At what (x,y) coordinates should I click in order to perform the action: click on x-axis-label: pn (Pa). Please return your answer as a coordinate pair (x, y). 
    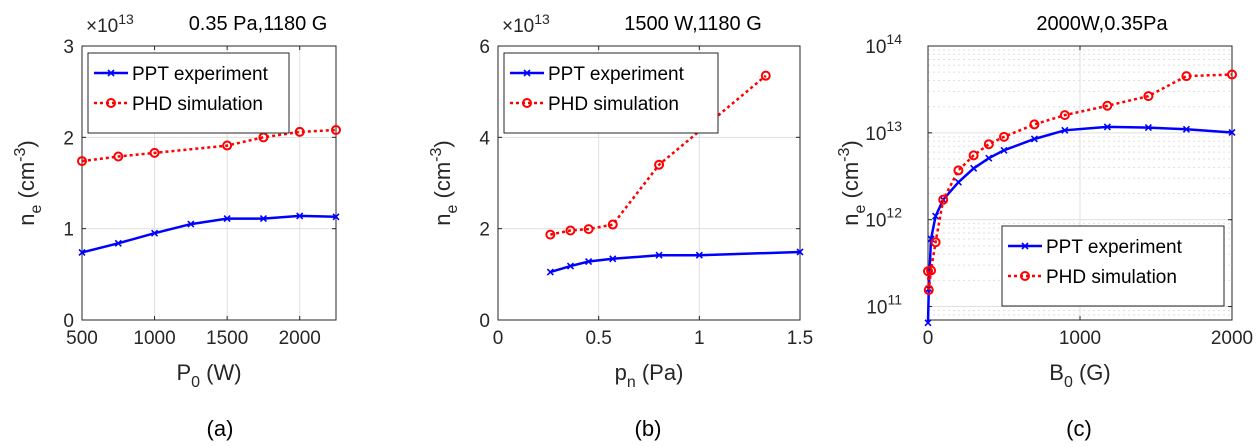
    Looking at the image, I should click on (649, 375).